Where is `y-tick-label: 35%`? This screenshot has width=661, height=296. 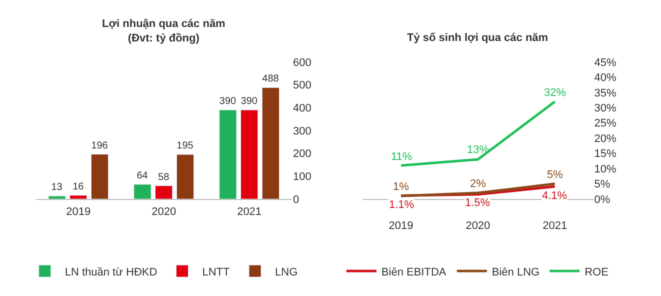 y-tick-label: 35% is located at coordinates (605, 93).